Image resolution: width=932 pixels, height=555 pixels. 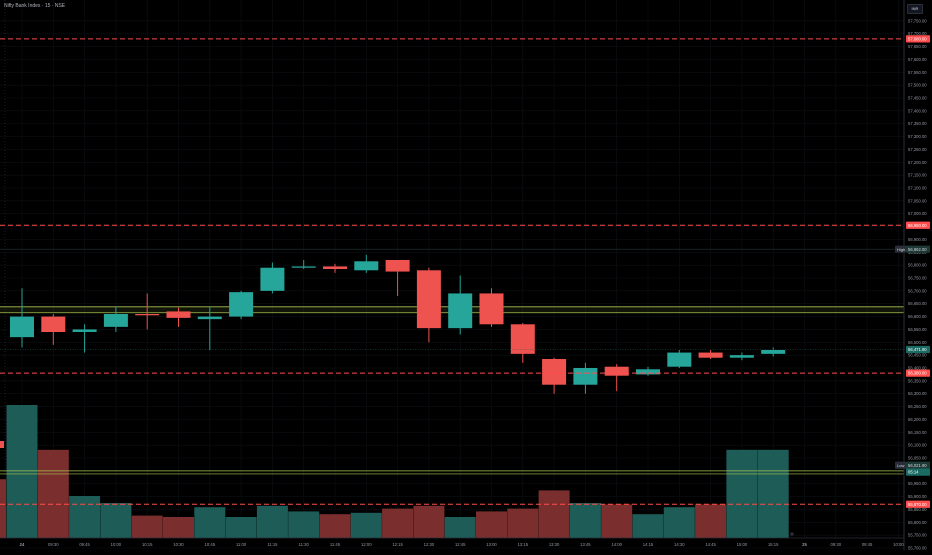 I want to click on price-tick-label: 56,700.00, so click(x=917, y=290).